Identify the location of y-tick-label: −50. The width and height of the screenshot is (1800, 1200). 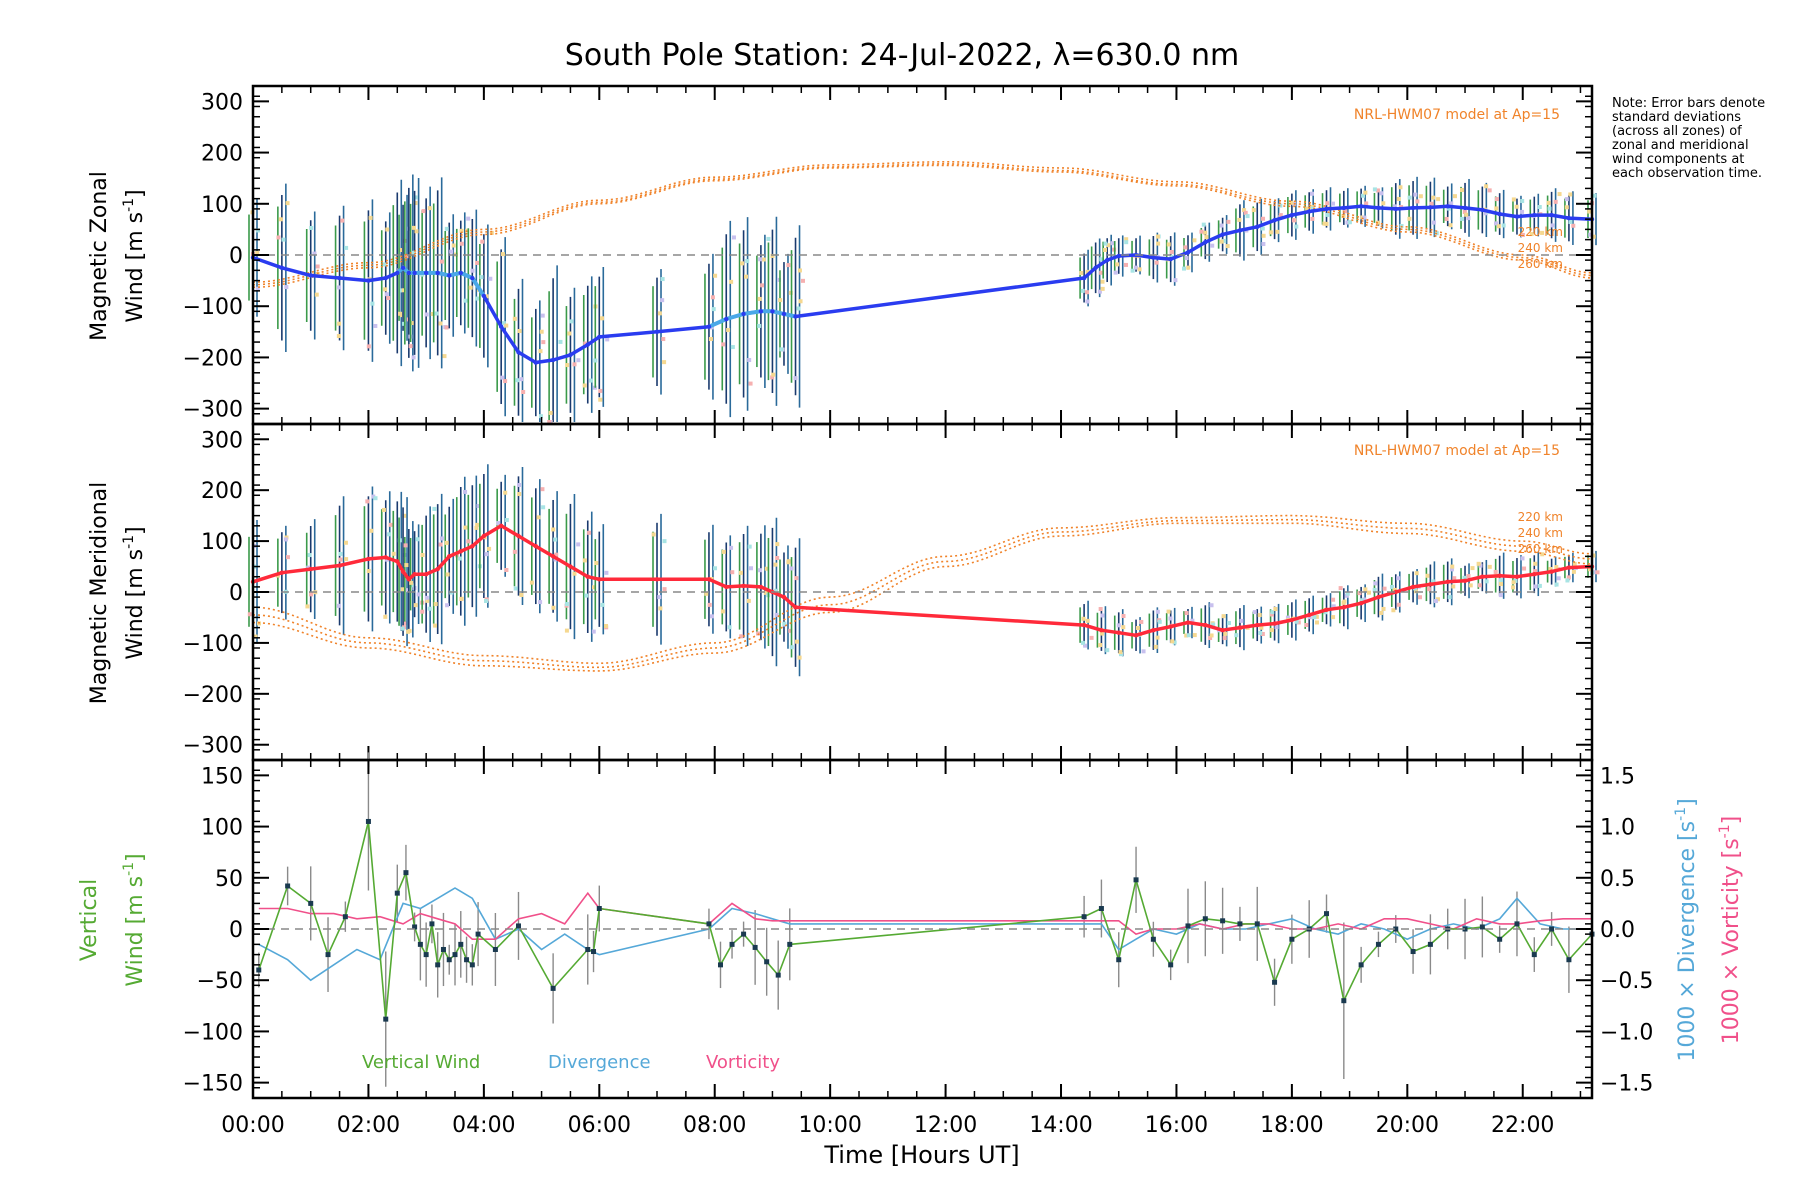
(220, 981).